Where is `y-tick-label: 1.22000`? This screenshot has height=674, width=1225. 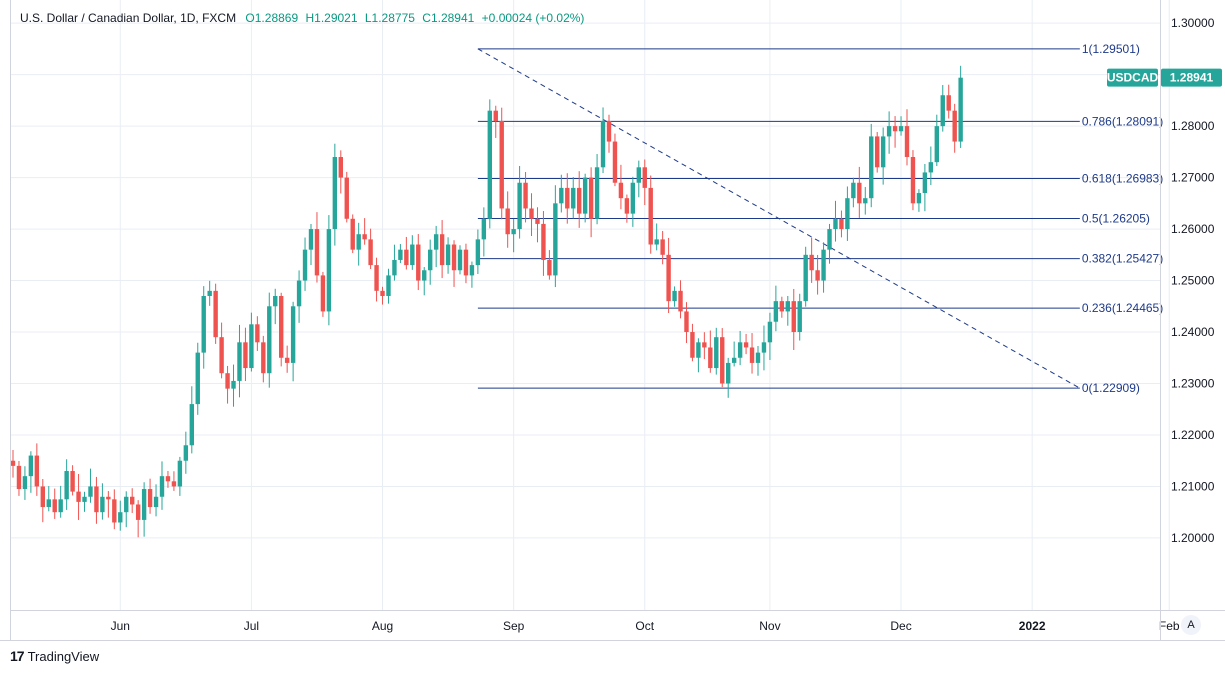
y-tick-label: 1.22000 is located at coordinates (1193, 435).